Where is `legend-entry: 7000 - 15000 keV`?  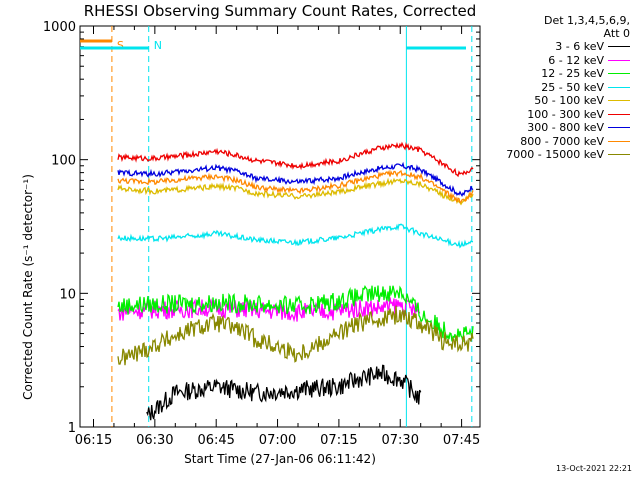
legend-entry: 7000 - 15000 keV is located at coordinates (568, 154).